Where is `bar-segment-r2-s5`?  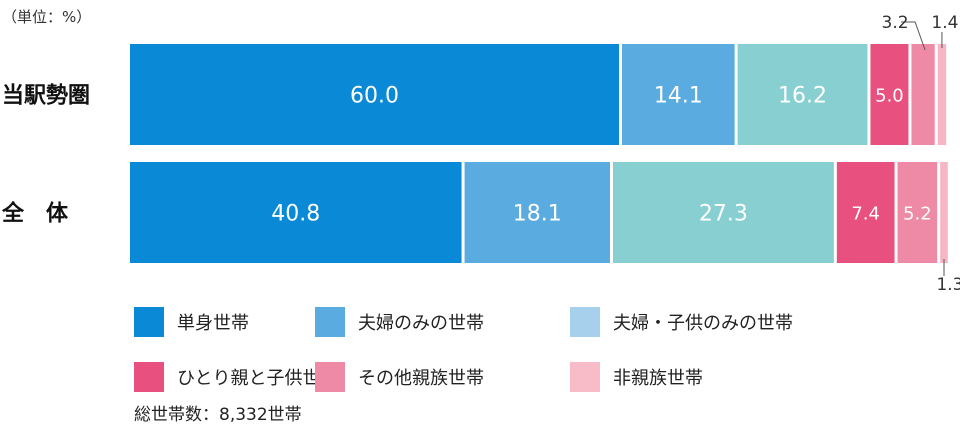
bar-segment-r2-s5 is located at coordinates (917, 212).